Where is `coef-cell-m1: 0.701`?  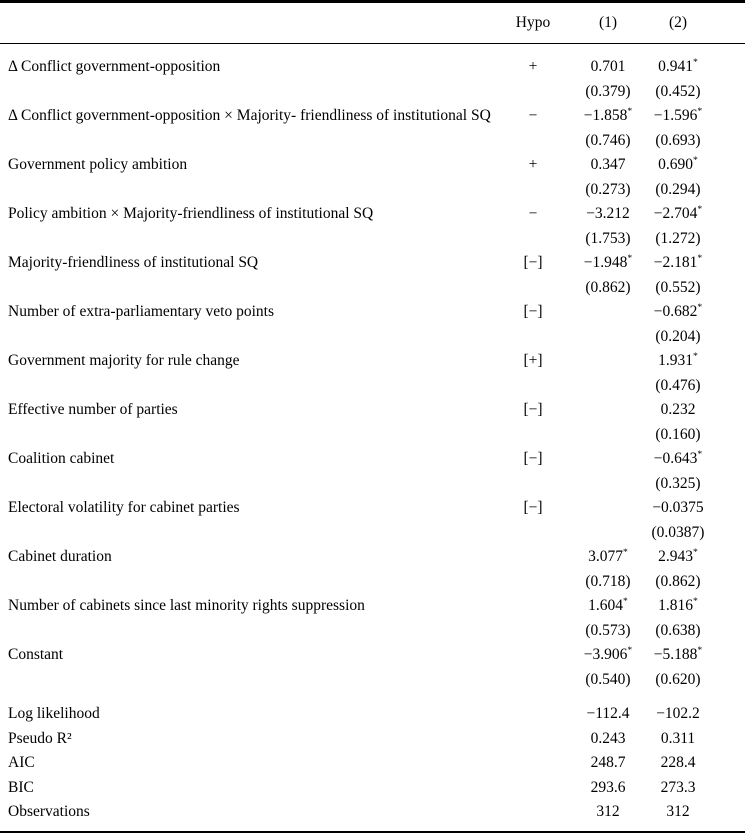 coef-cell-m1: 0.701 is located at coordinates (608, 66).